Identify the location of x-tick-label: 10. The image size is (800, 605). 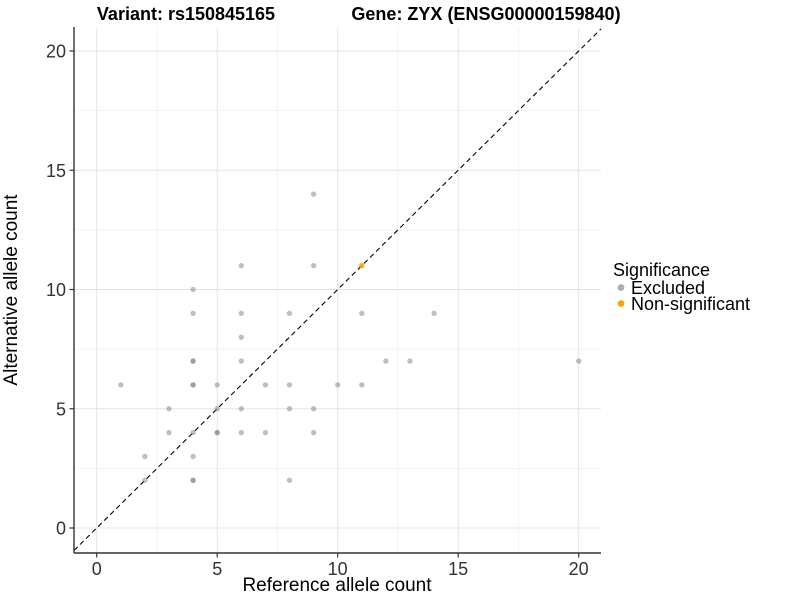
(338, 569).